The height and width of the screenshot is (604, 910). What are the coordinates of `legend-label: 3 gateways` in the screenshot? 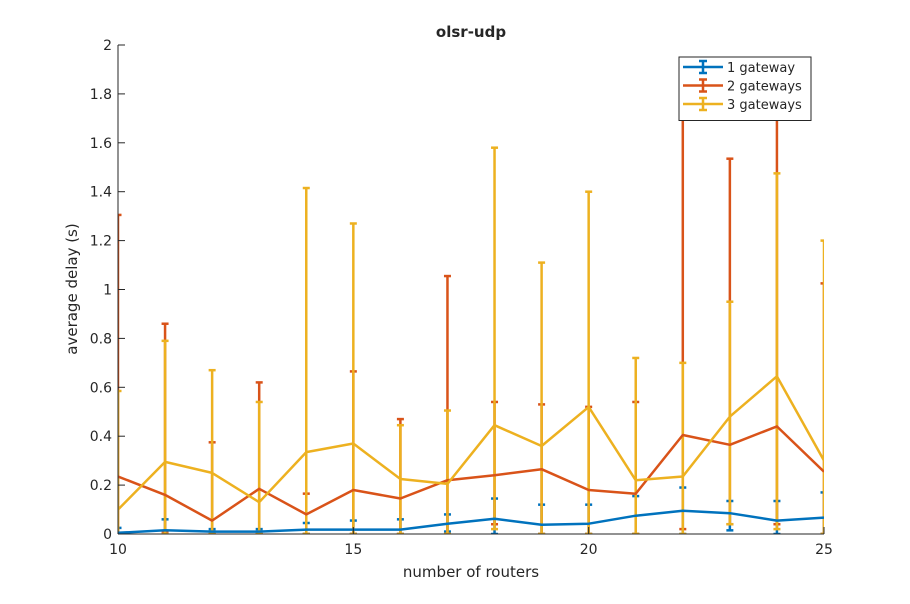 It's located at (764, 105).